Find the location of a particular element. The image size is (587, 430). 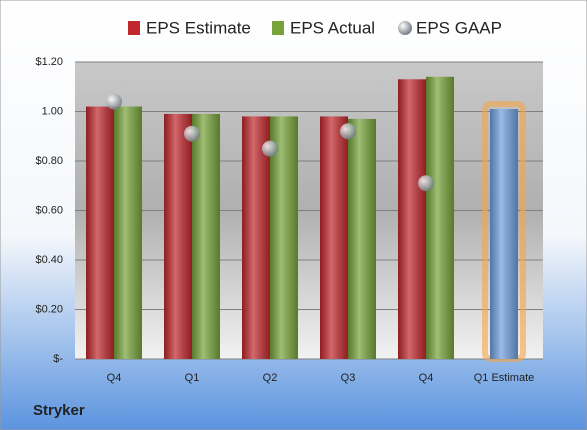

x-tick-label: Q2 is located at coordinates (270, 378).